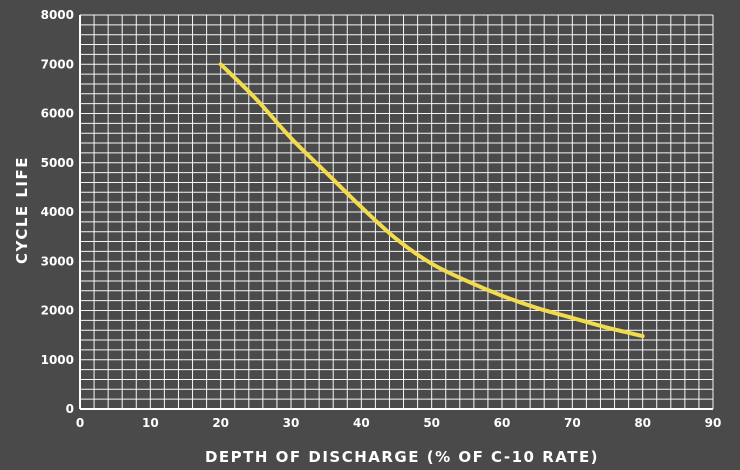  Describe the element at coordinates (502, 423) in the screenshot. I see `x-tick-label: 60` at that location.